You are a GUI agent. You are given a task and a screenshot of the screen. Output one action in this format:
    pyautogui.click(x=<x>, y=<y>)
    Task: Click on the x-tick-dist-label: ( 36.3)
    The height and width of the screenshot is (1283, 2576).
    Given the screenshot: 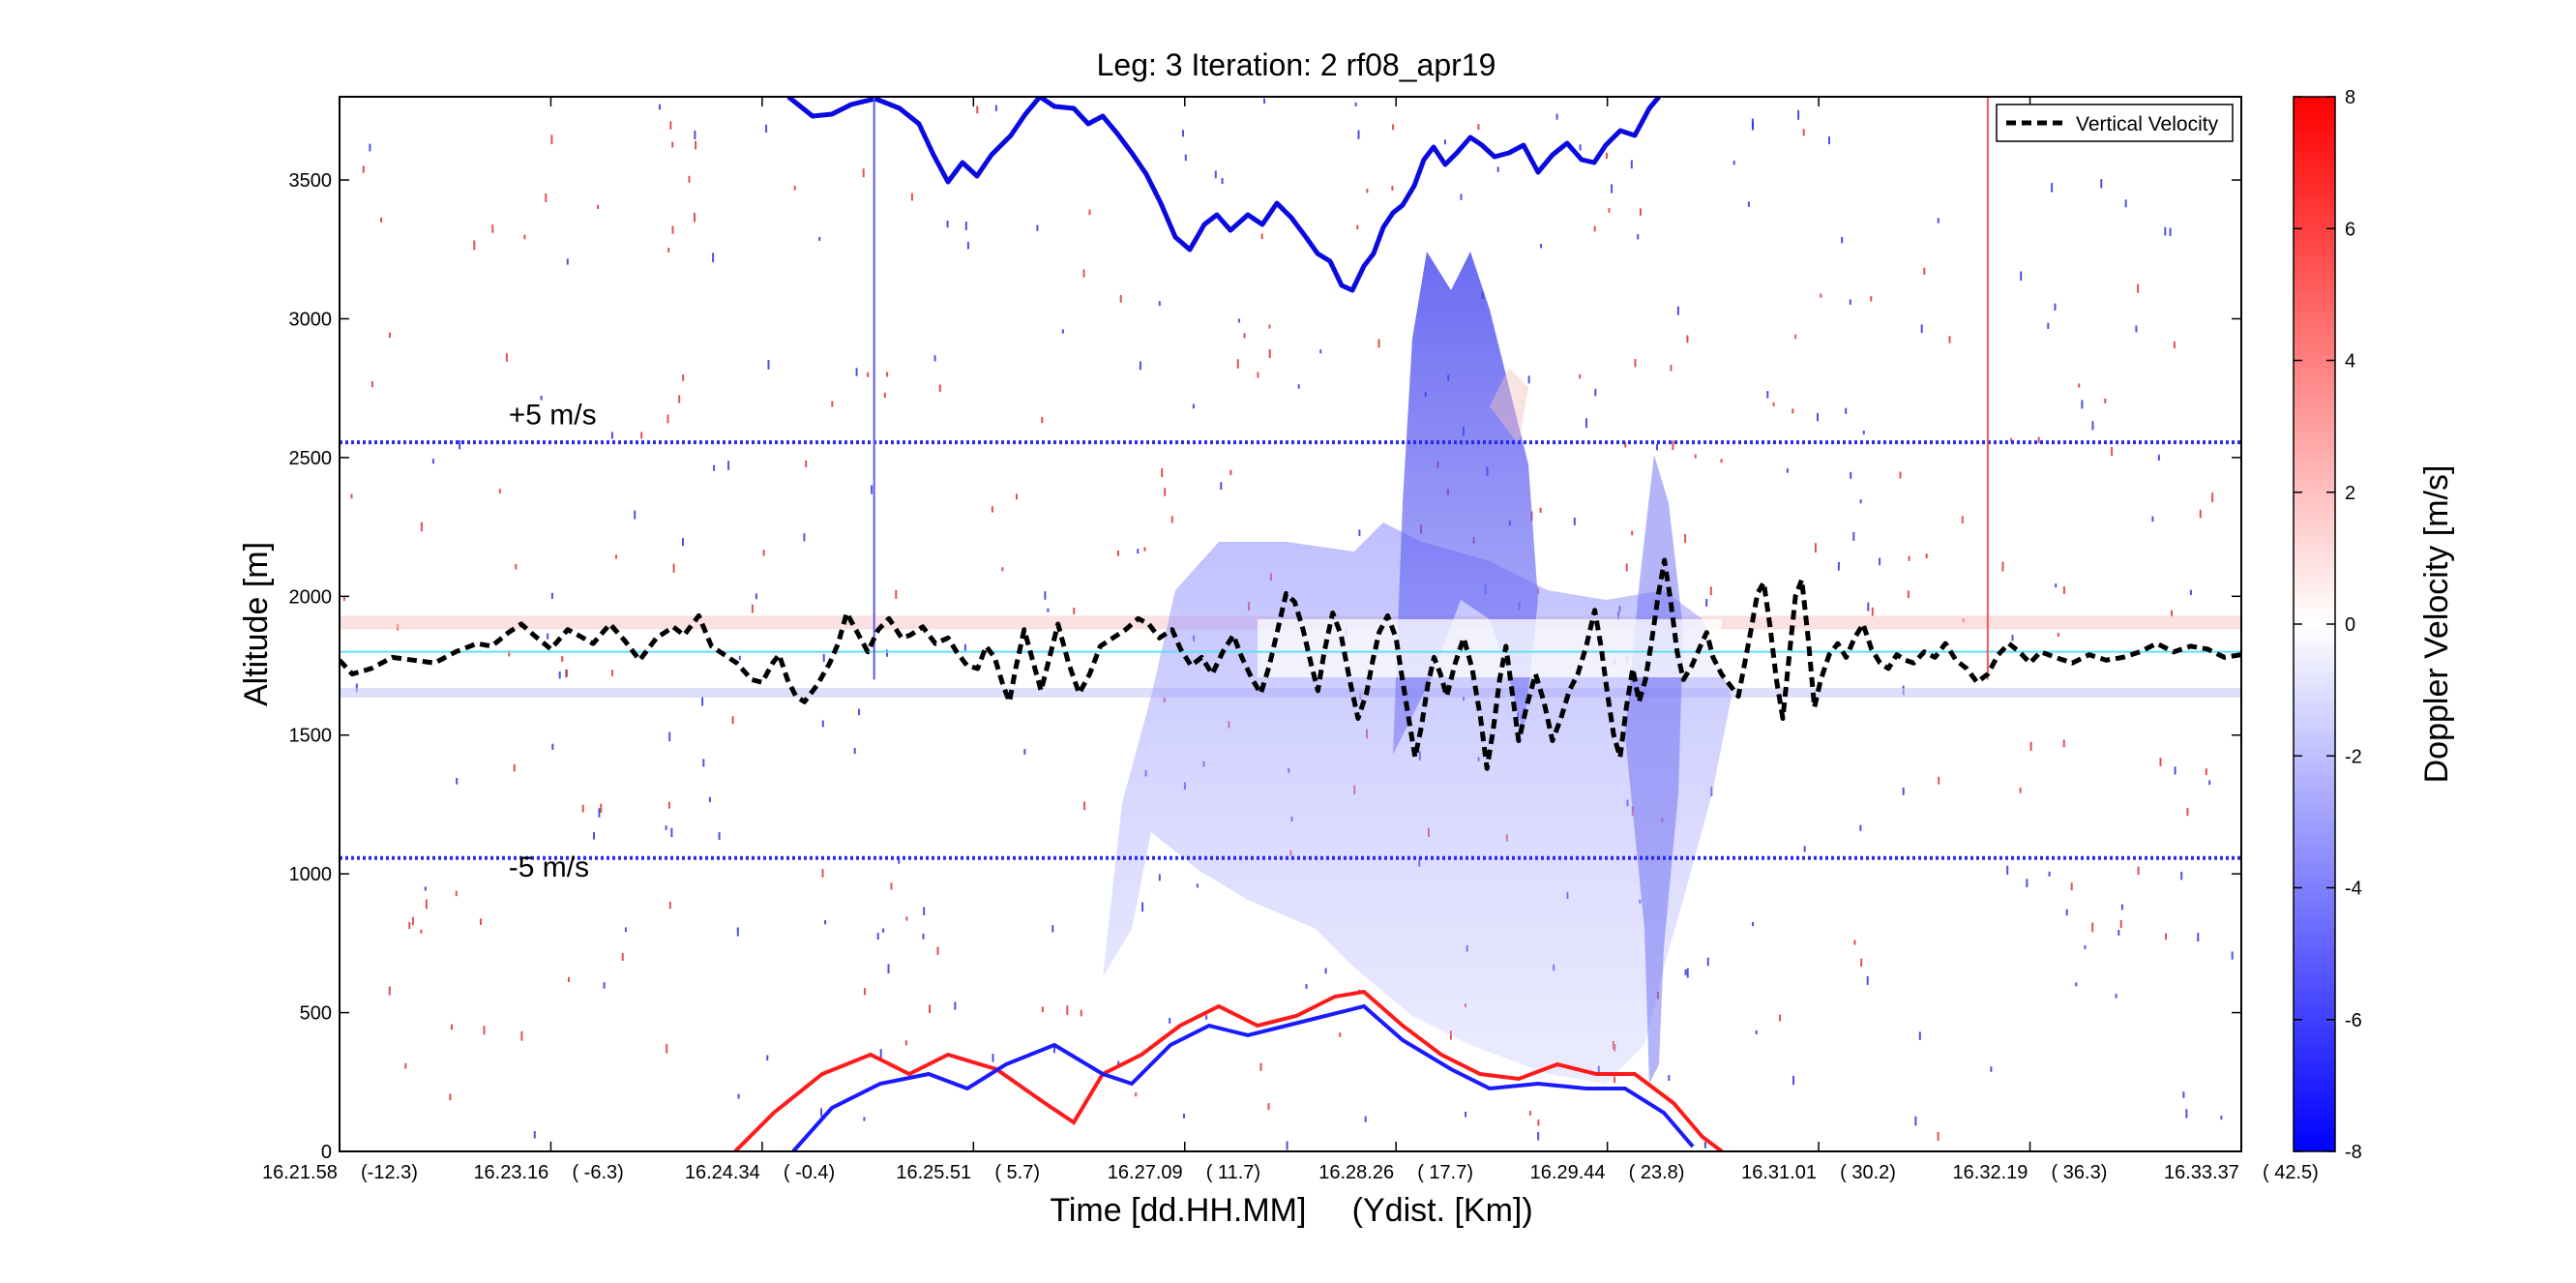 What is the action you would take?
    pyautogui.click(x=2080, y=1172)
    